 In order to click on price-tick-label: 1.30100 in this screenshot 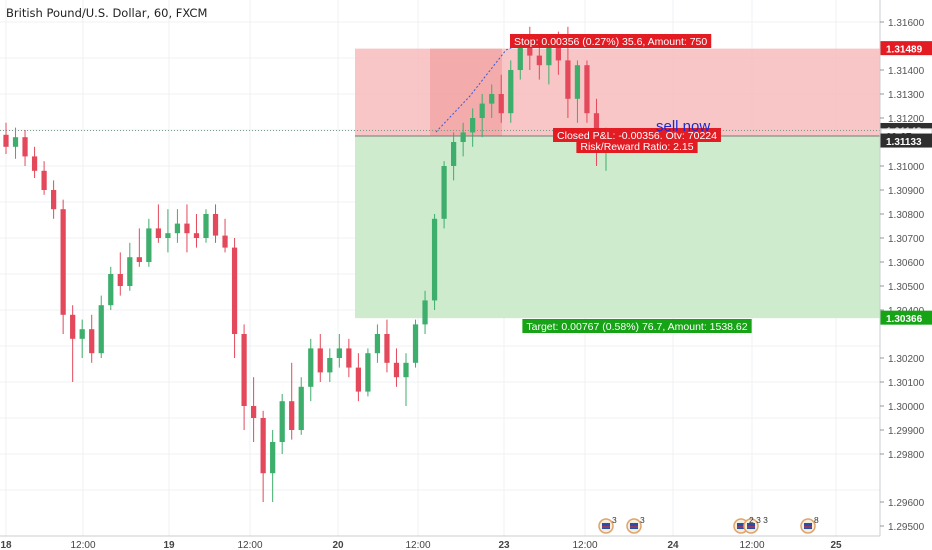, I will do `click(906, 383)`.